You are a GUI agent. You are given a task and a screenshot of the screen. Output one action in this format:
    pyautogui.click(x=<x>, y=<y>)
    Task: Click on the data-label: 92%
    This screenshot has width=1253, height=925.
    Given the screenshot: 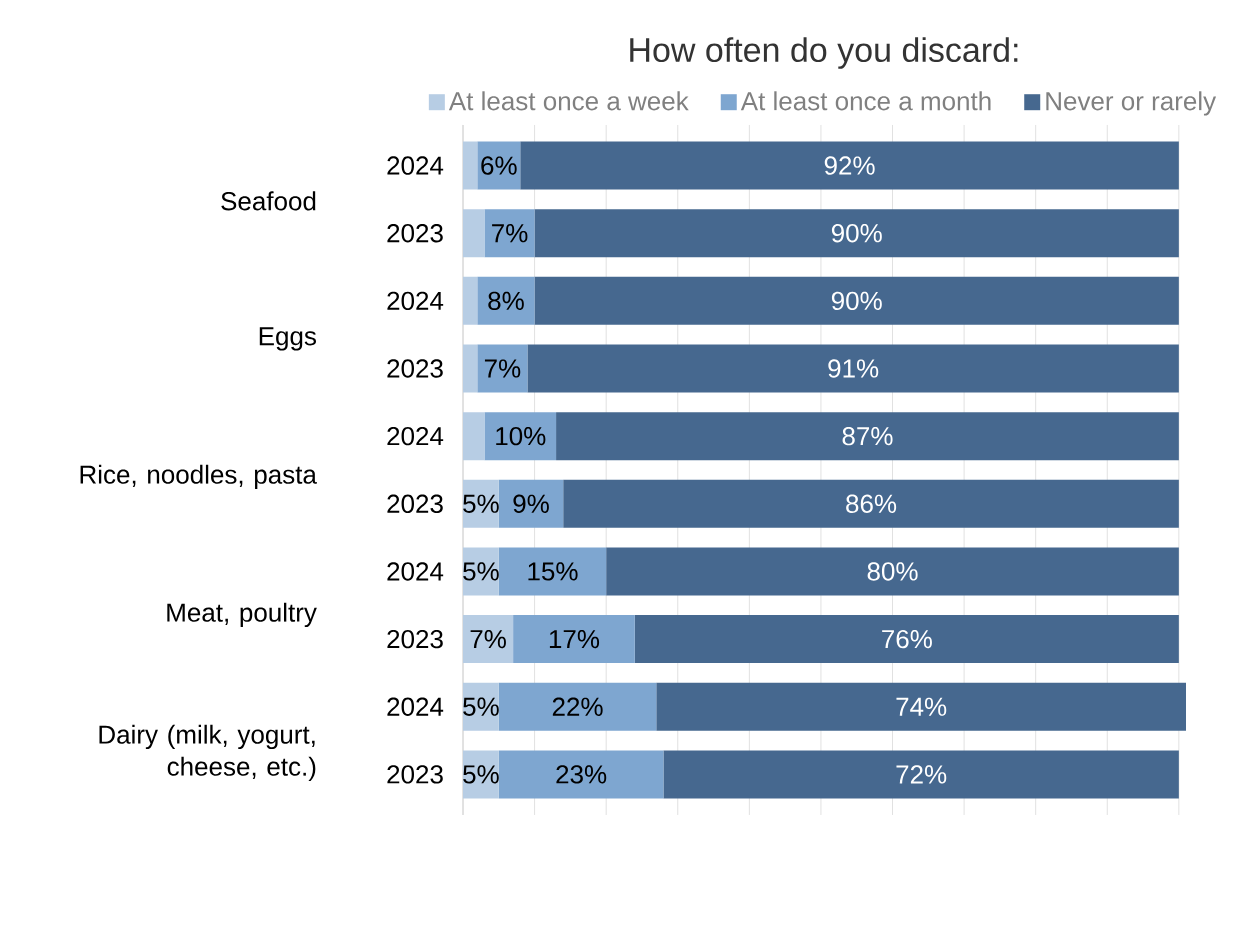 What is the action you would take?
    pyautogui.click(x=849, y=165)
    